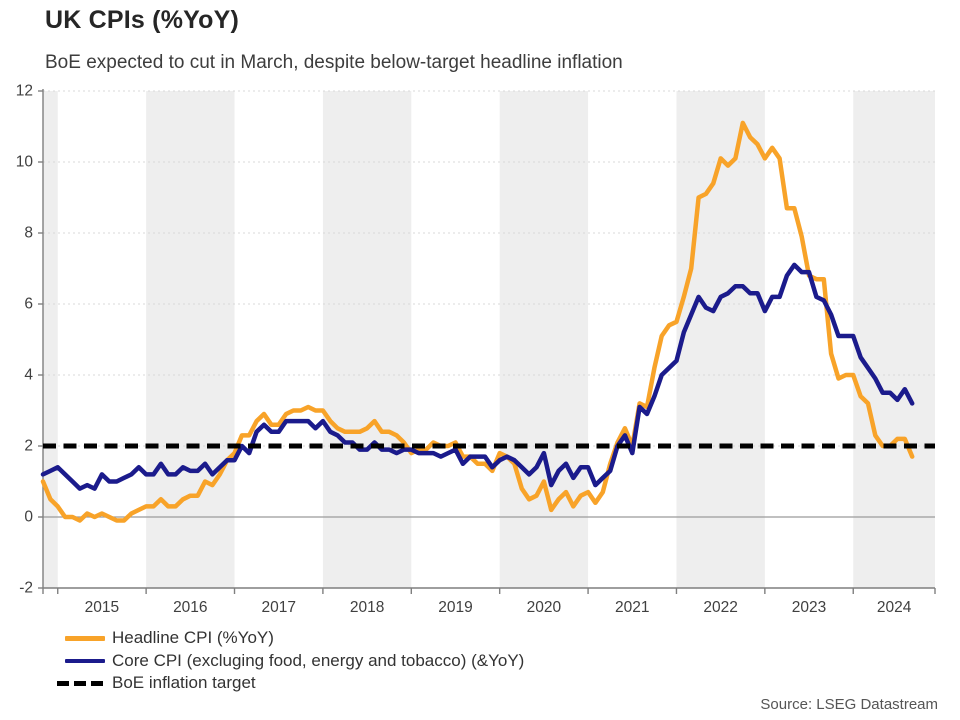  I want to click on headline-line-swatch, so click(81, 638).